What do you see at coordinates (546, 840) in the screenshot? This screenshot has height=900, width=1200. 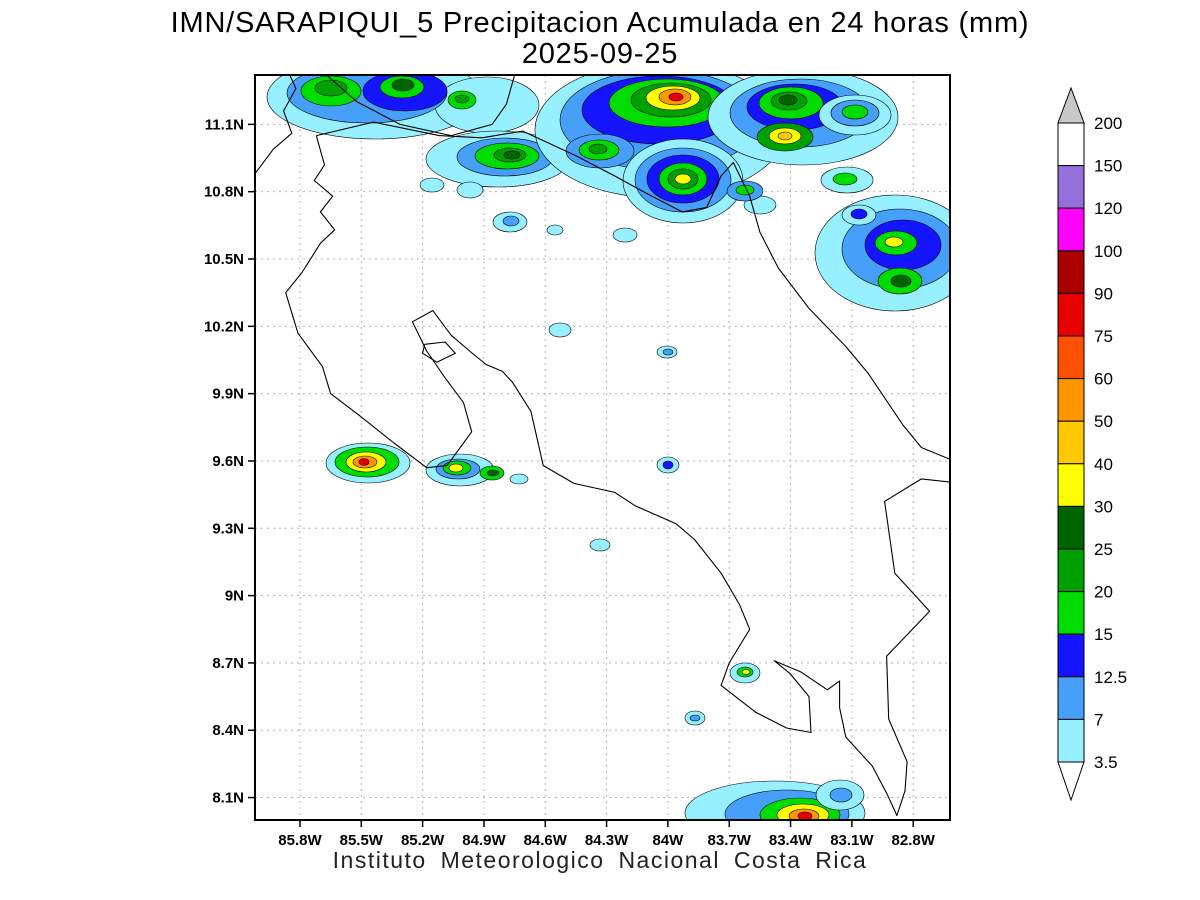 I see `x-axis-label: 84.6W` at bounding box center [546, 840].